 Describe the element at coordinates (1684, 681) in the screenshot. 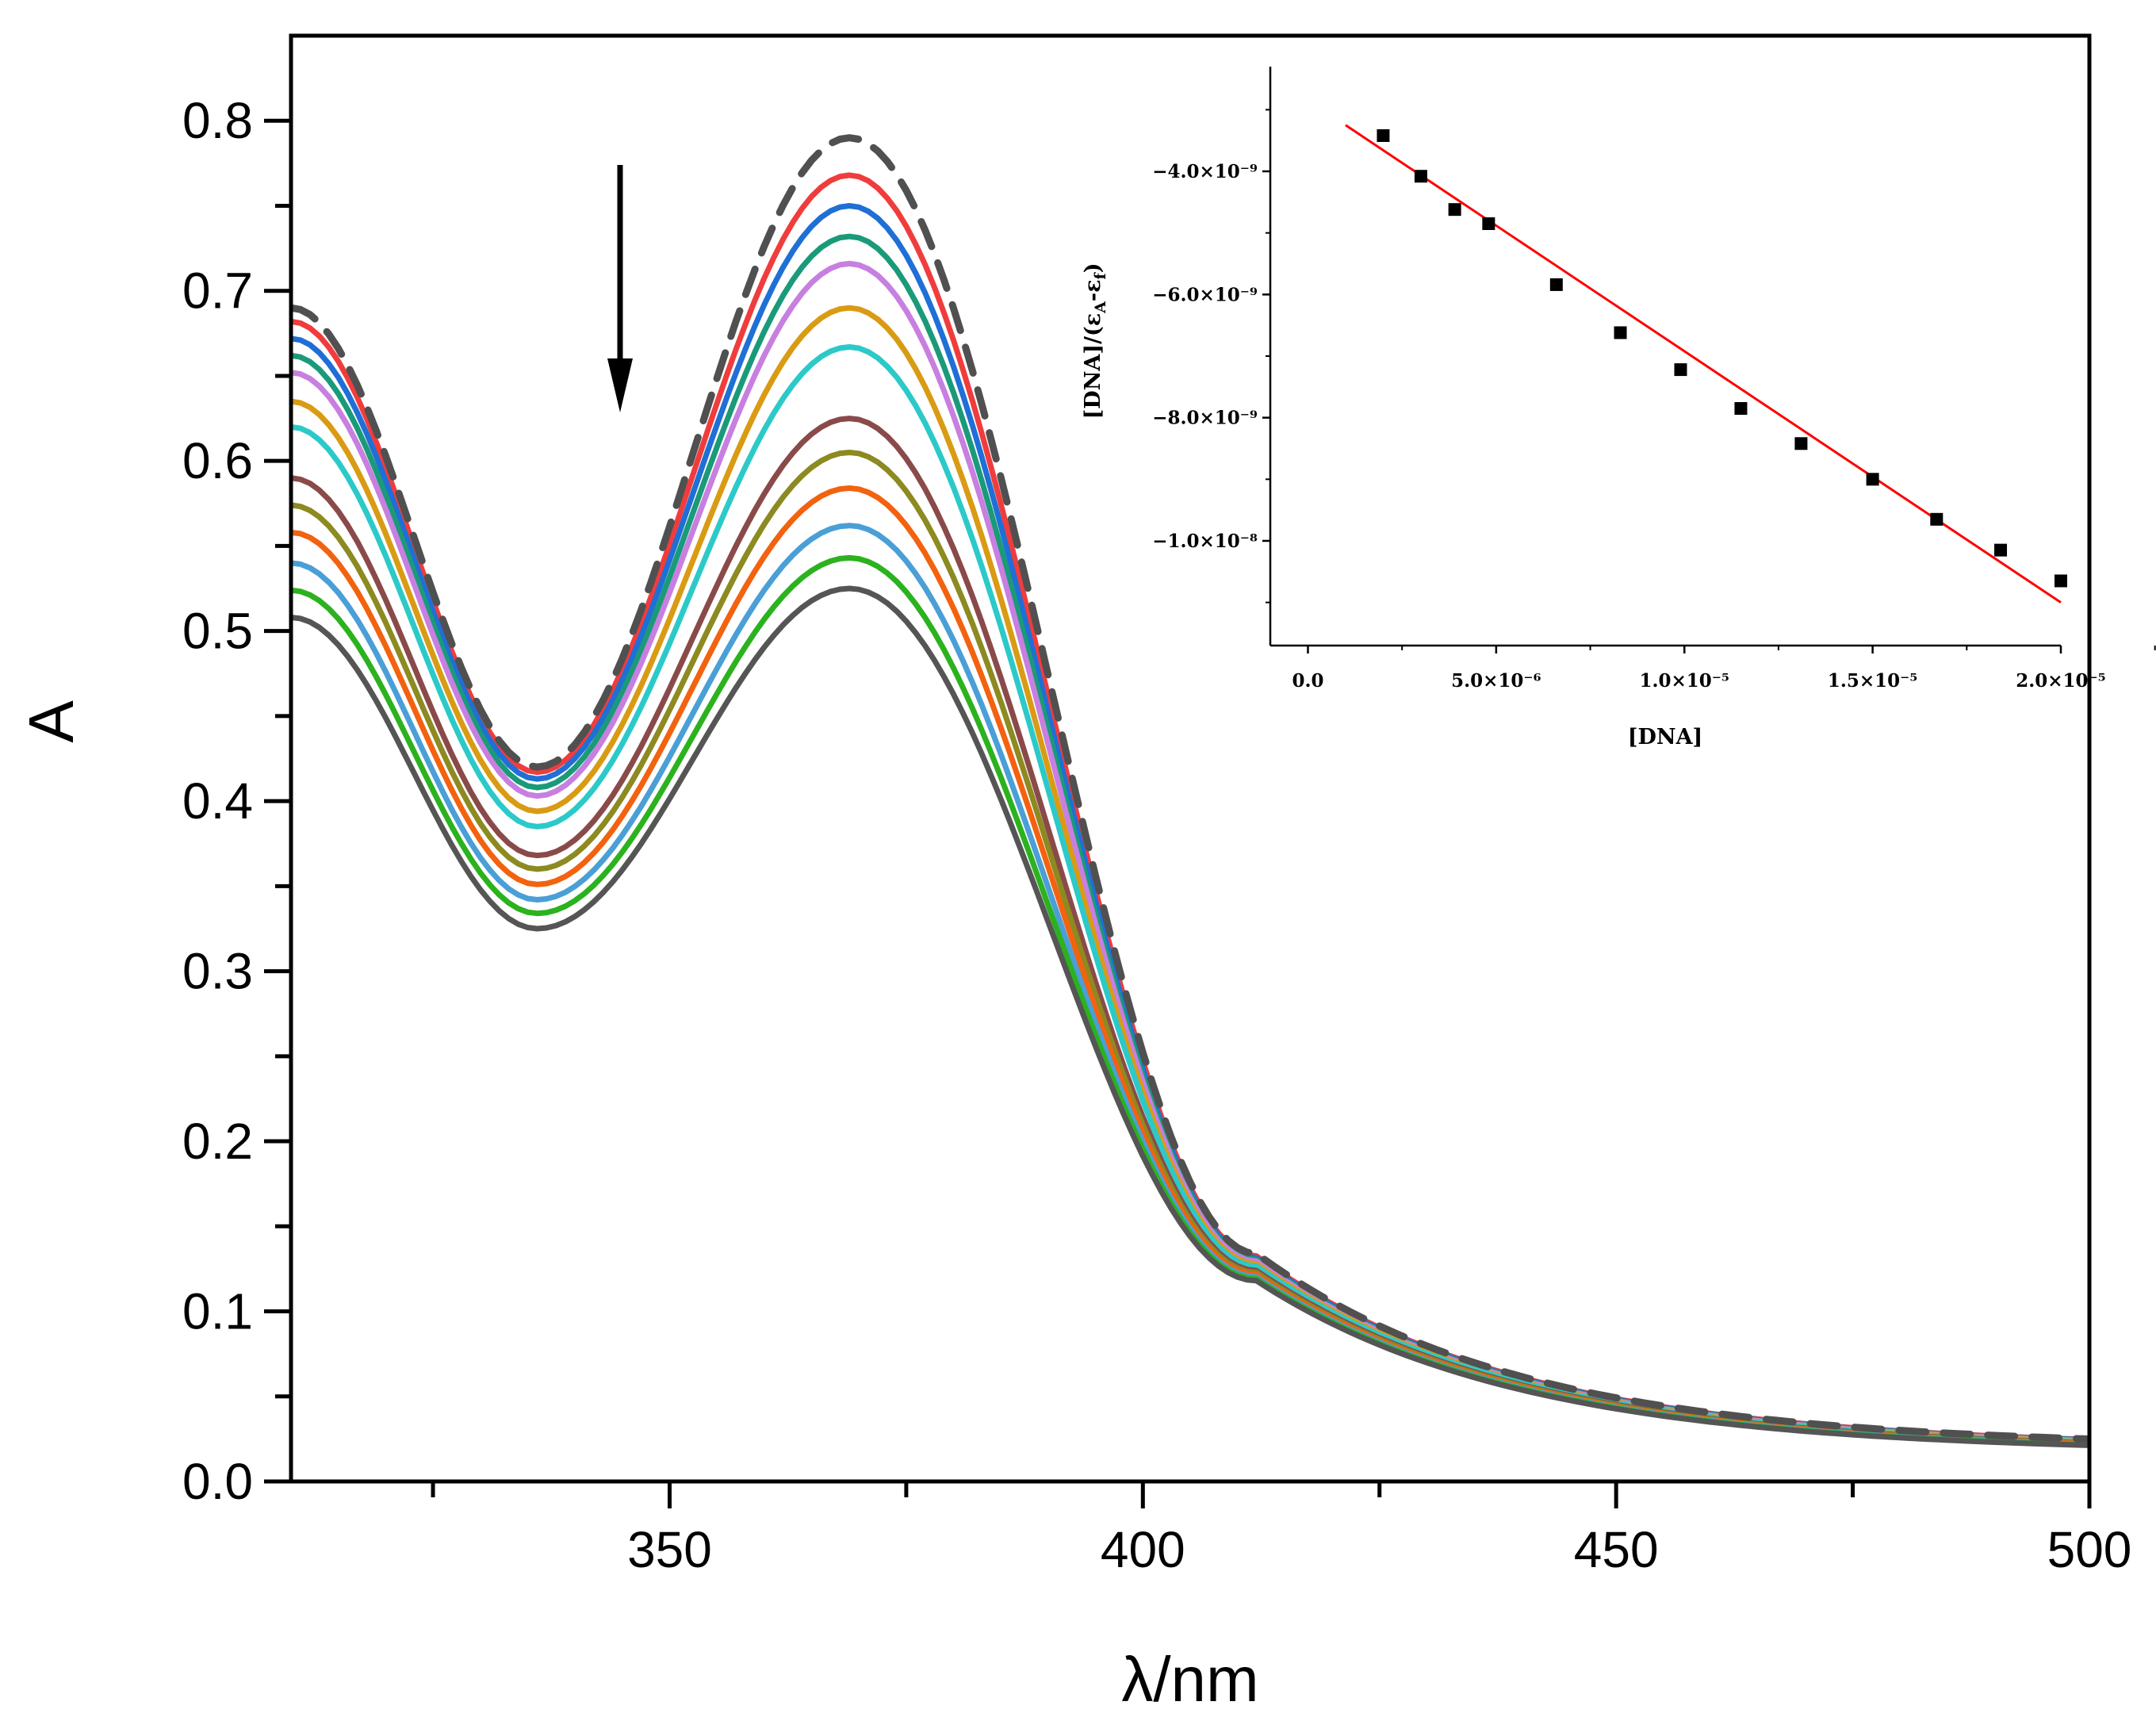

I see `inset-x-tick-label: 1.0×10⁻⁵` at that location.